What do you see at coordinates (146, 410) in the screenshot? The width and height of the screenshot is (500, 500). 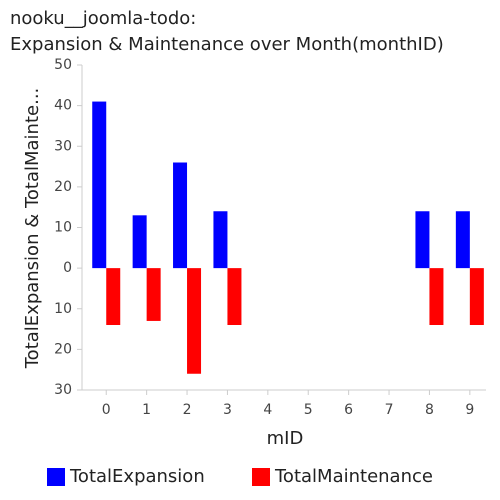 I see `x-tick-label: 1` at bounding box center [146, 410].